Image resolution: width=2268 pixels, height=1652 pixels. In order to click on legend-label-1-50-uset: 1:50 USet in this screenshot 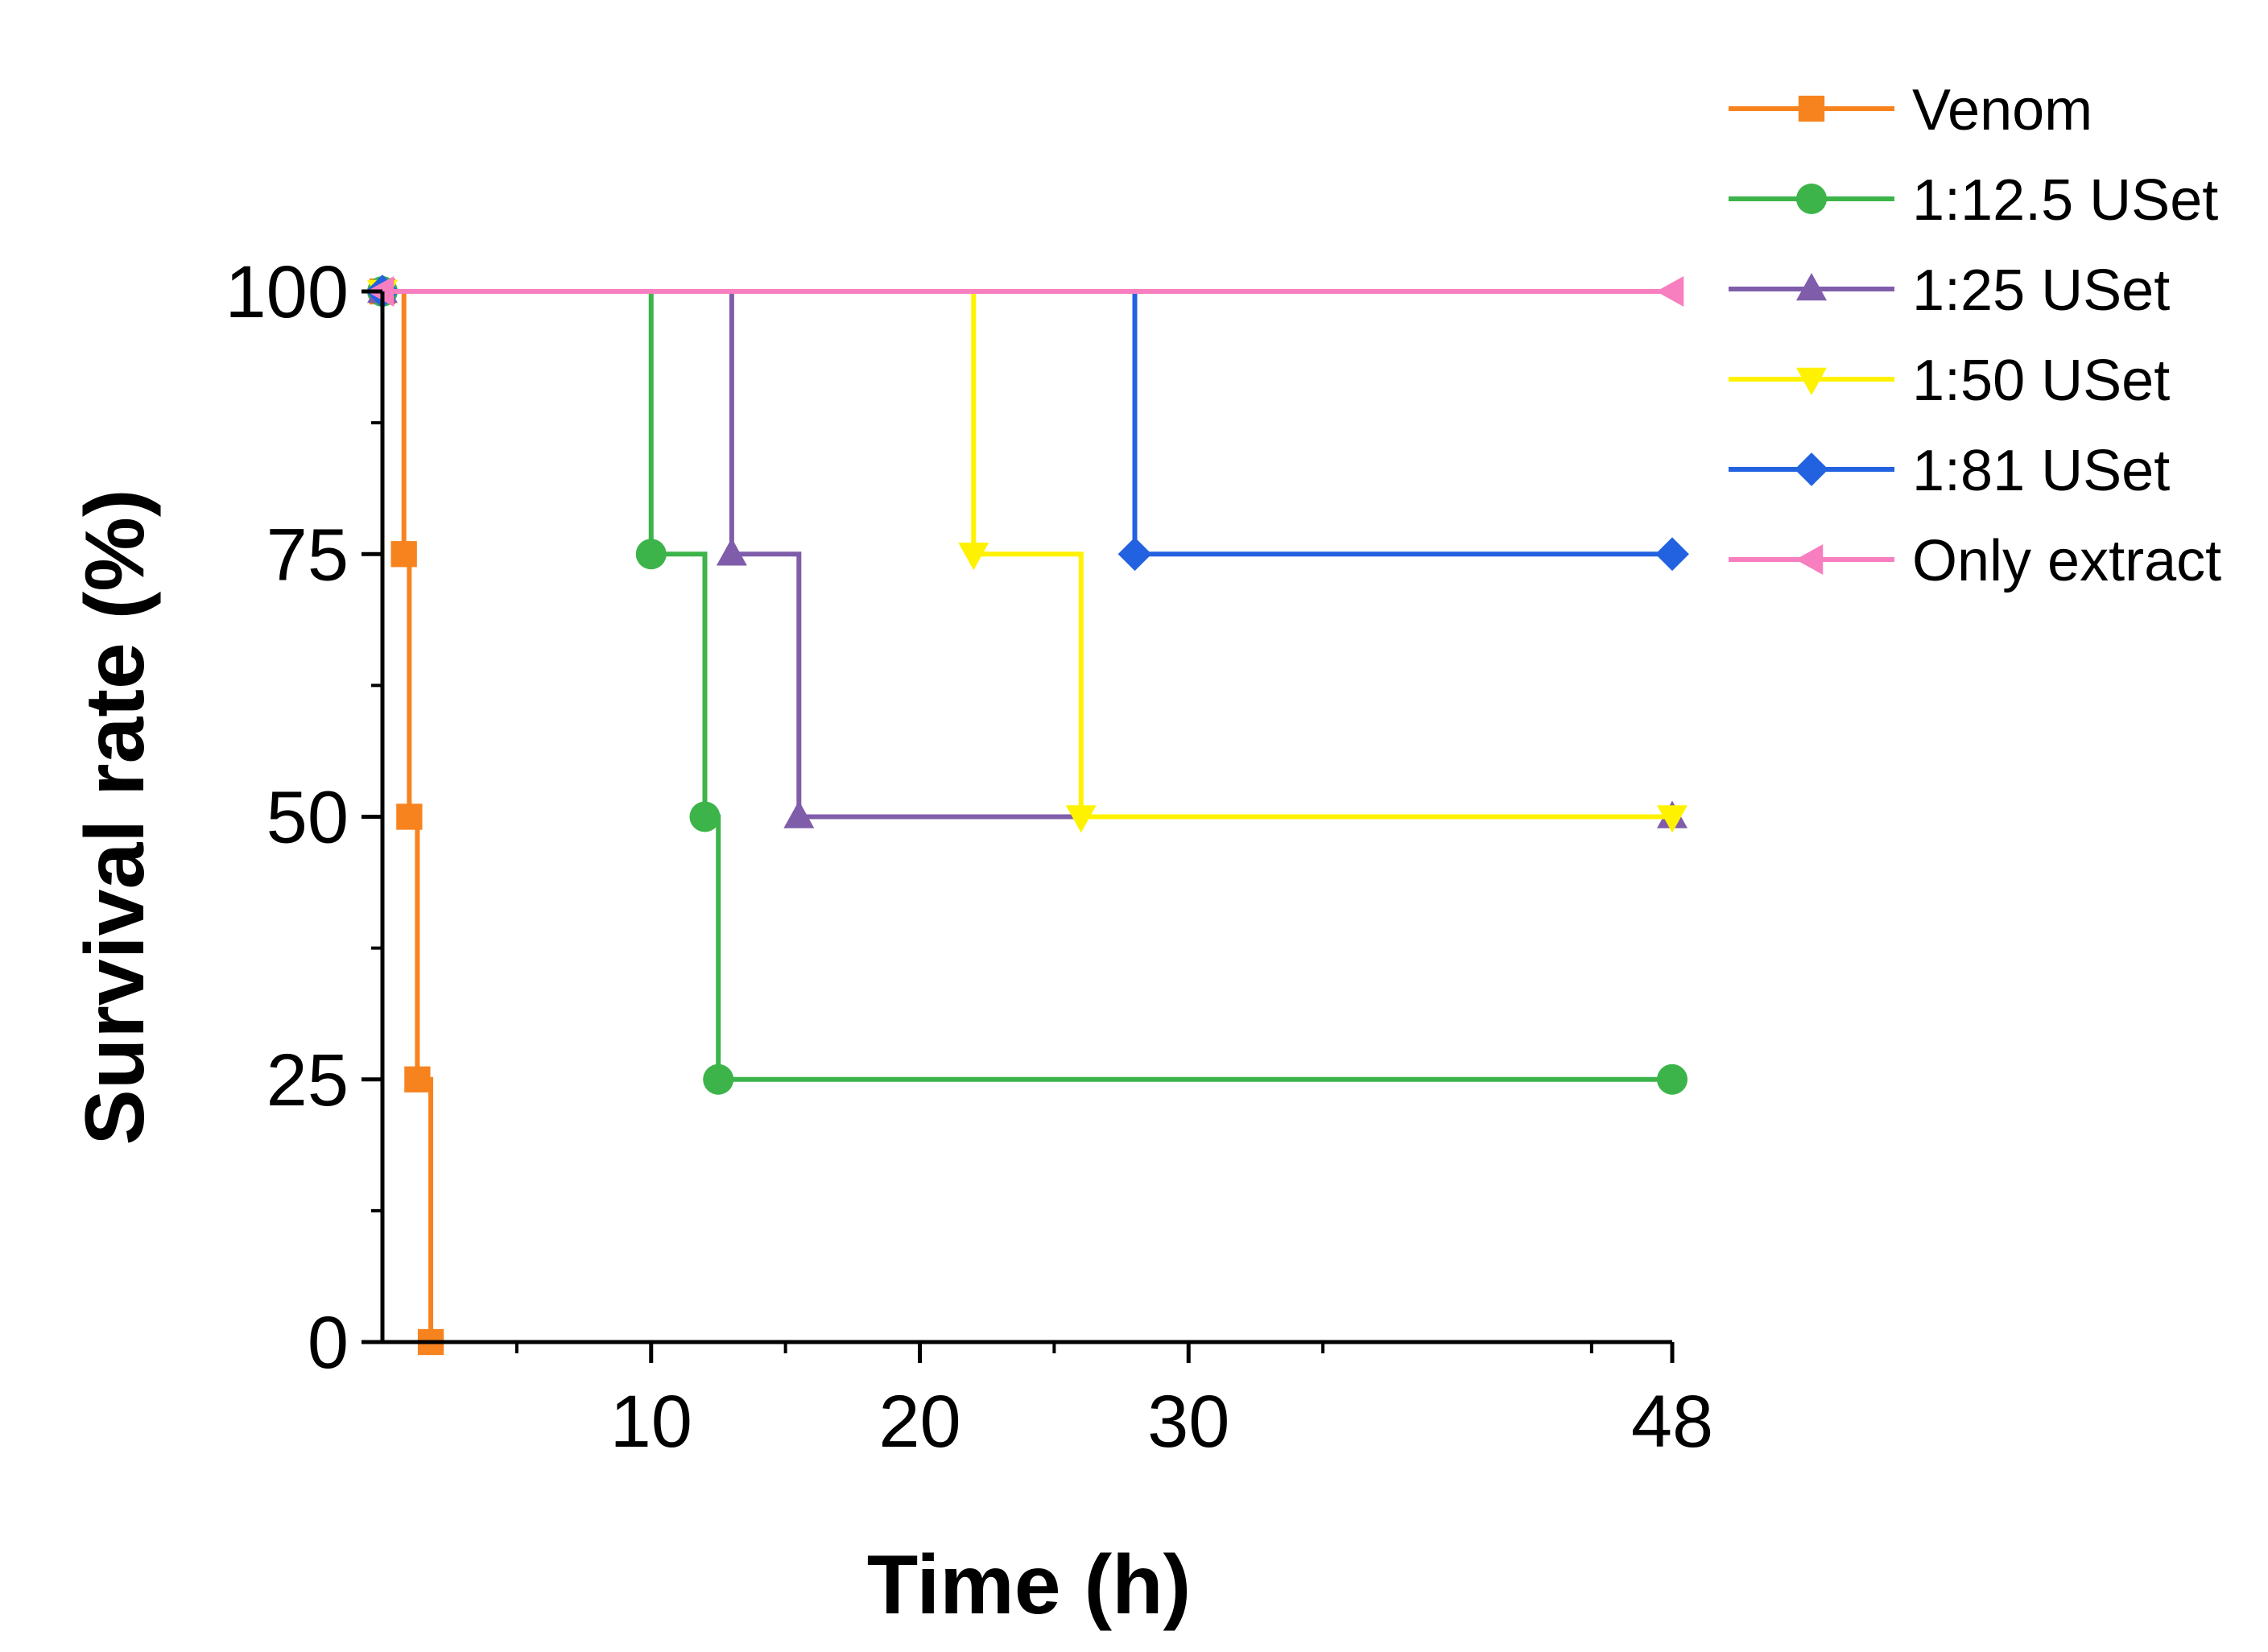, I will do `click(2041, 381)`.